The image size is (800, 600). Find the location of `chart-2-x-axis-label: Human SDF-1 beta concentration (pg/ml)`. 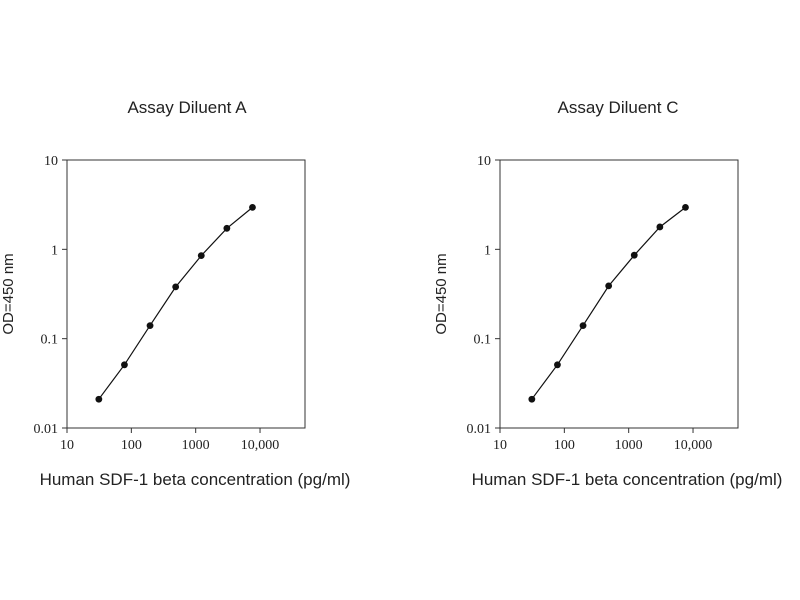

chart-2-x-axis-label: Human SDF-1 beta concentration (pg/ml) is located at coordinates (627, 479).